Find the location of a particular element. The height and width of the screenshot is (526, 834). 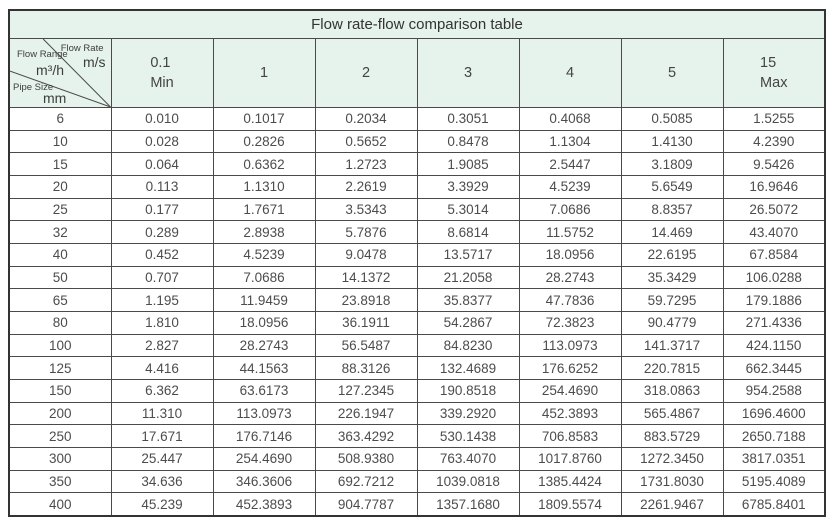

flow-value-cell: 1.2723 is located at coordinates (366, 164).